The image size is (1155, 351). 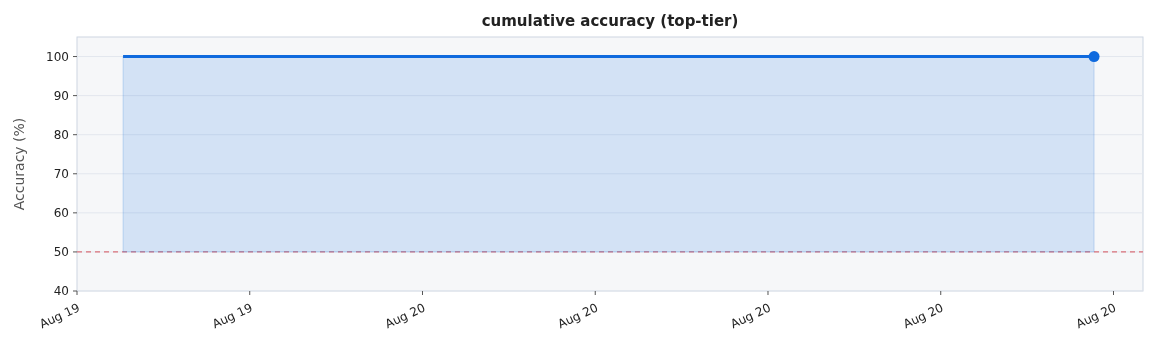 I want to click on y-tick-label: 100, so click(x=57, y=56).